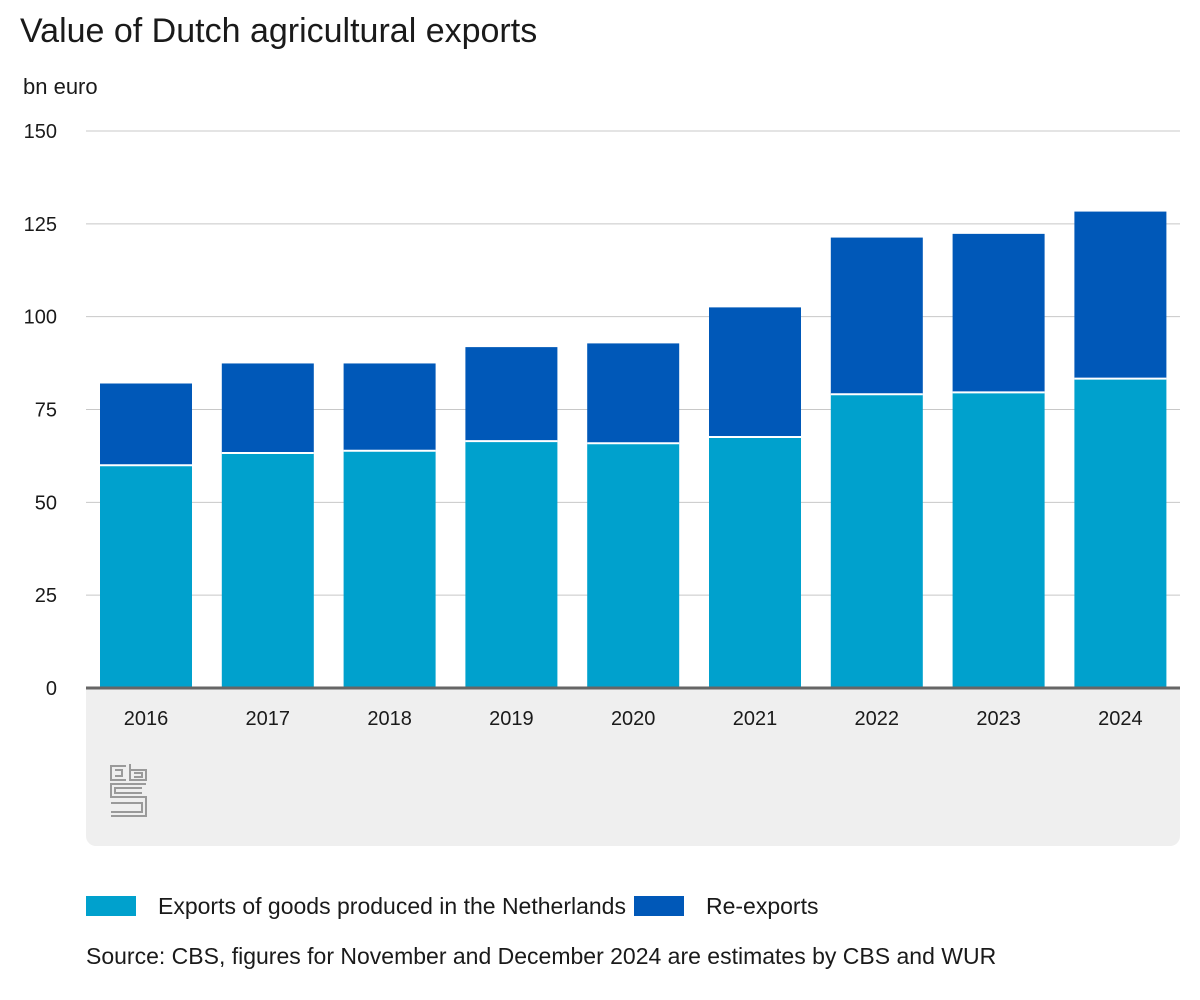  What do you see at coordinates (40, 132) in the screenshot?
I see `y-tick-label: 150` at bounding box center [40, 132].